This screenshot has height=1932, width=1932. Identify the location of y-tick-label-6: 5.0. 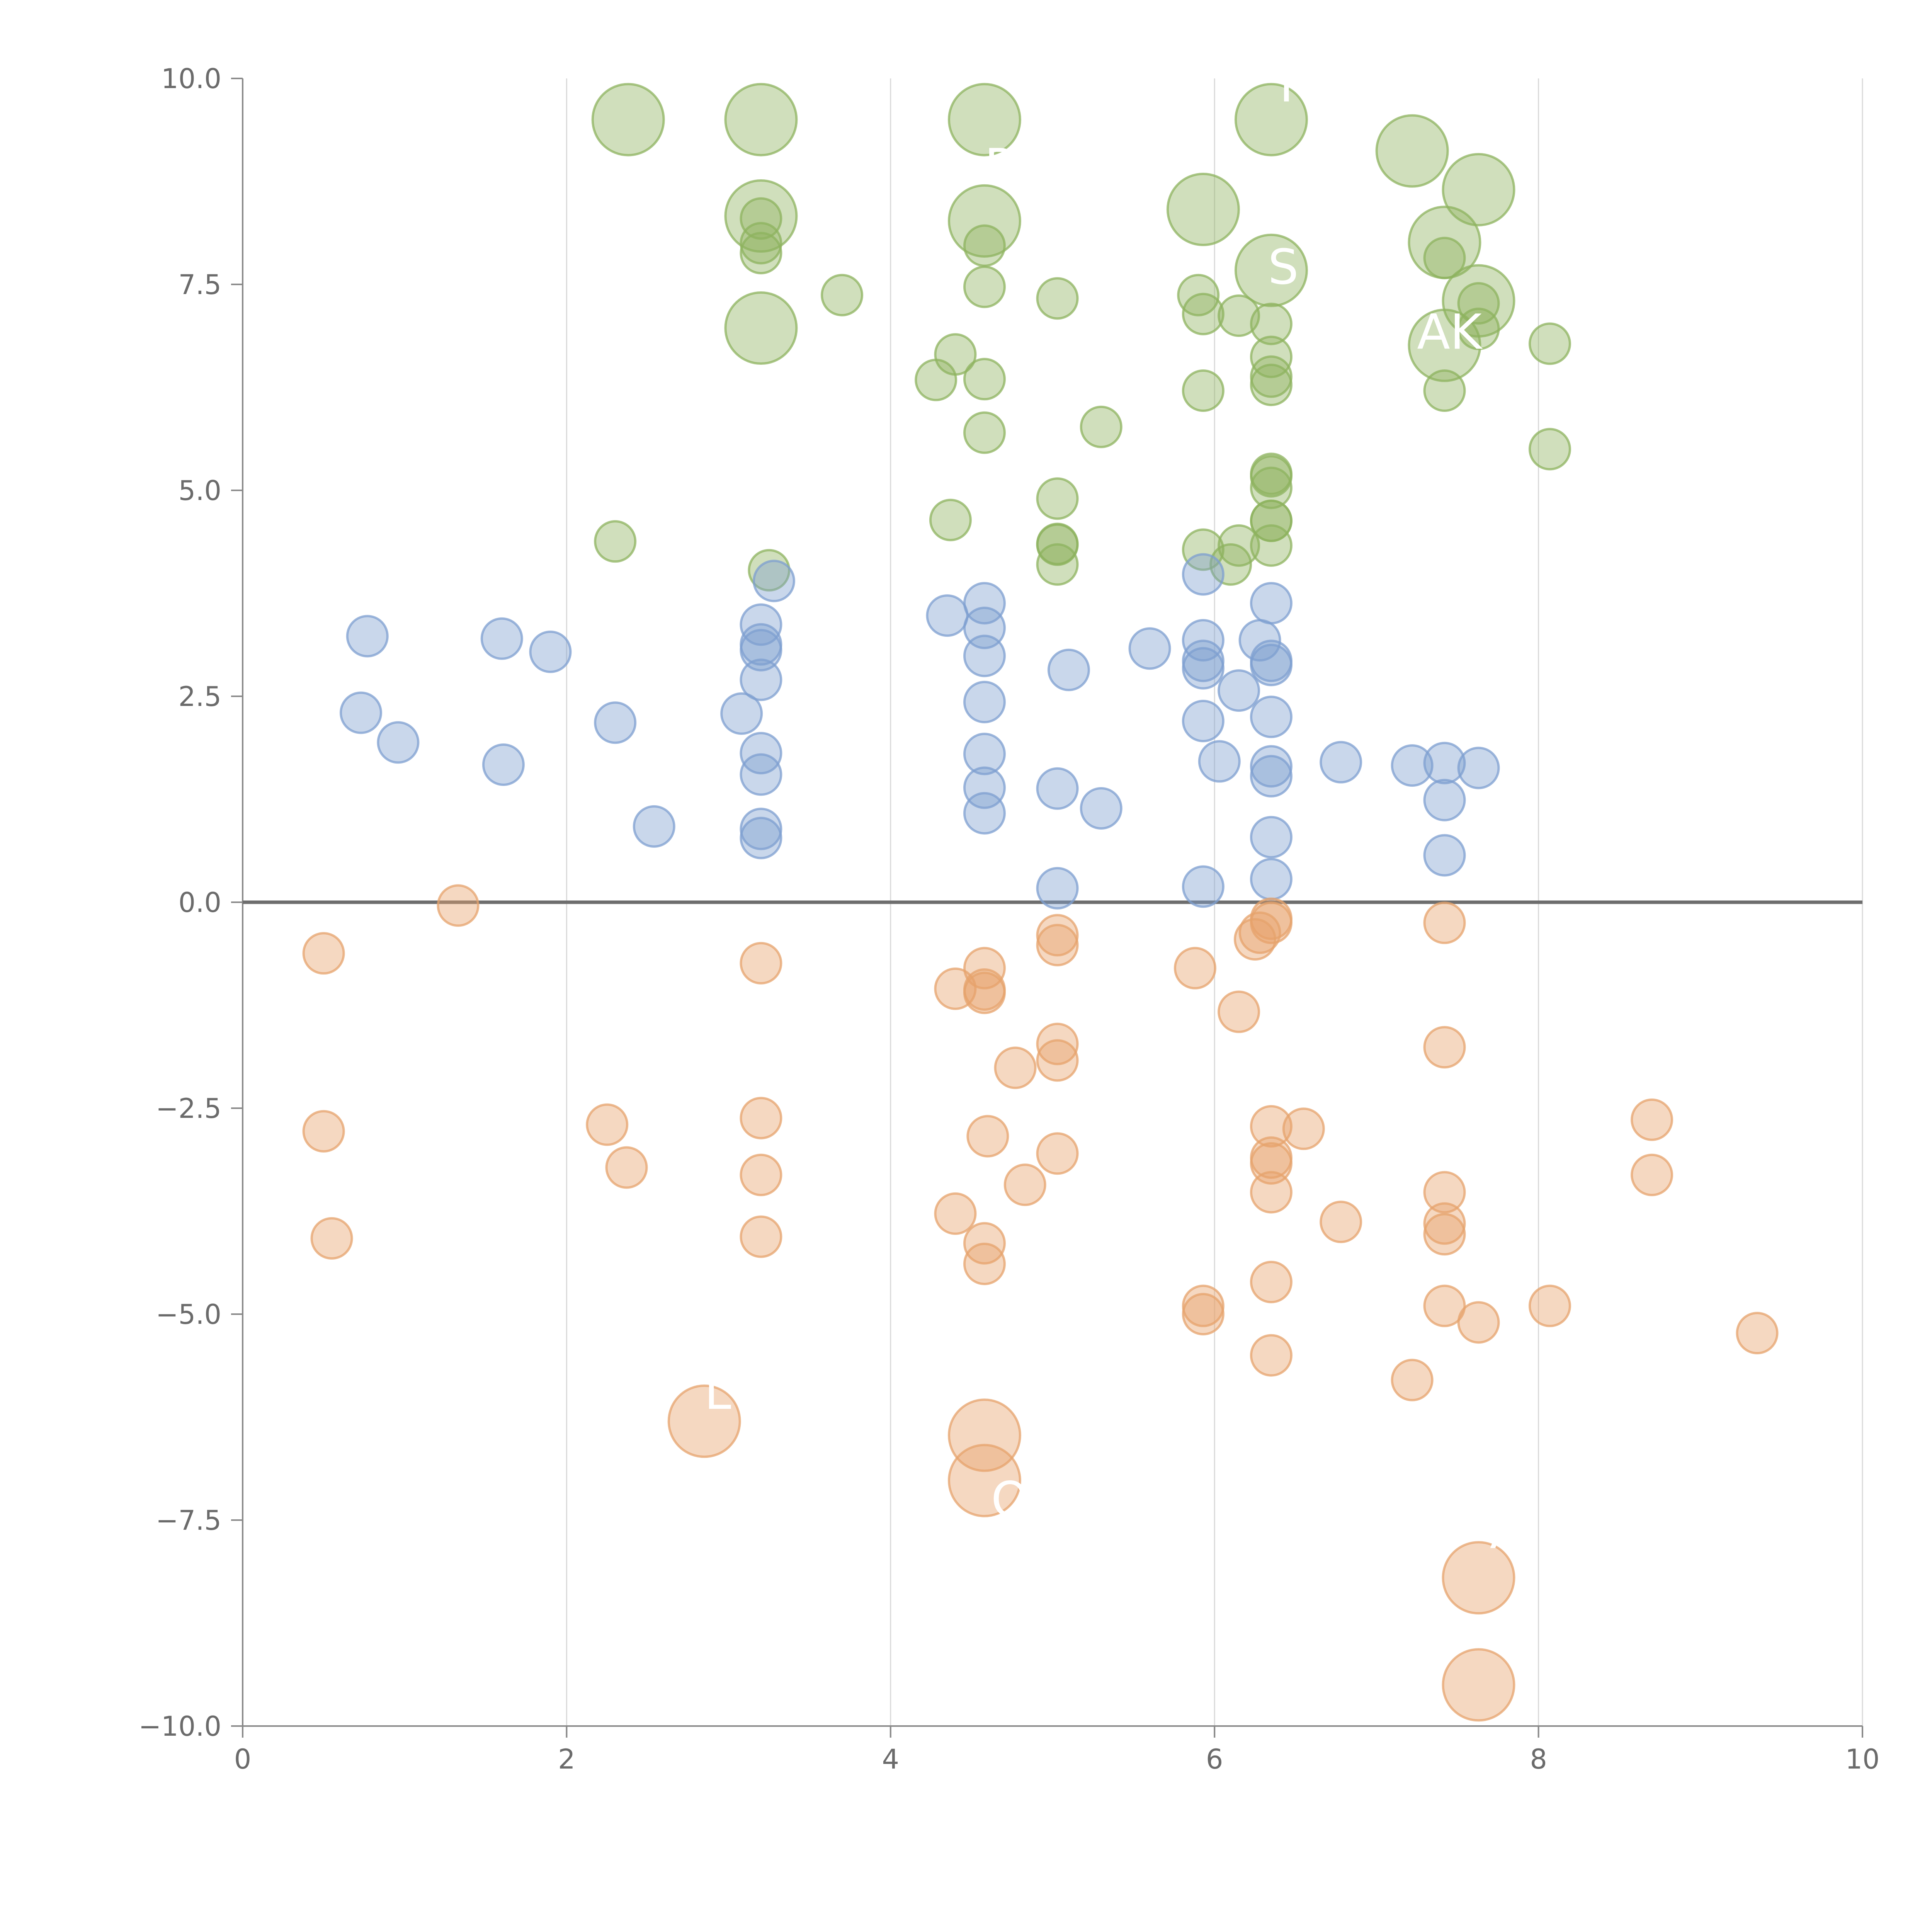
(200, 491).